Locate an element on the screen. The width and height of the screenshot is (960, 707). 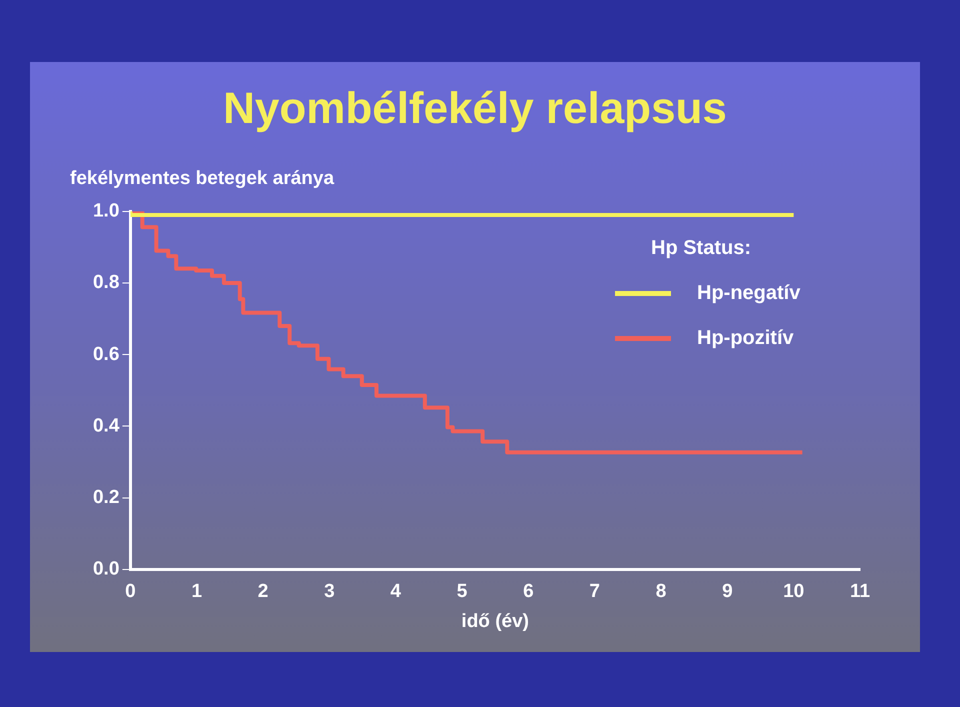
legend-label: Hp-negatív is located at coordinates (748, 293).